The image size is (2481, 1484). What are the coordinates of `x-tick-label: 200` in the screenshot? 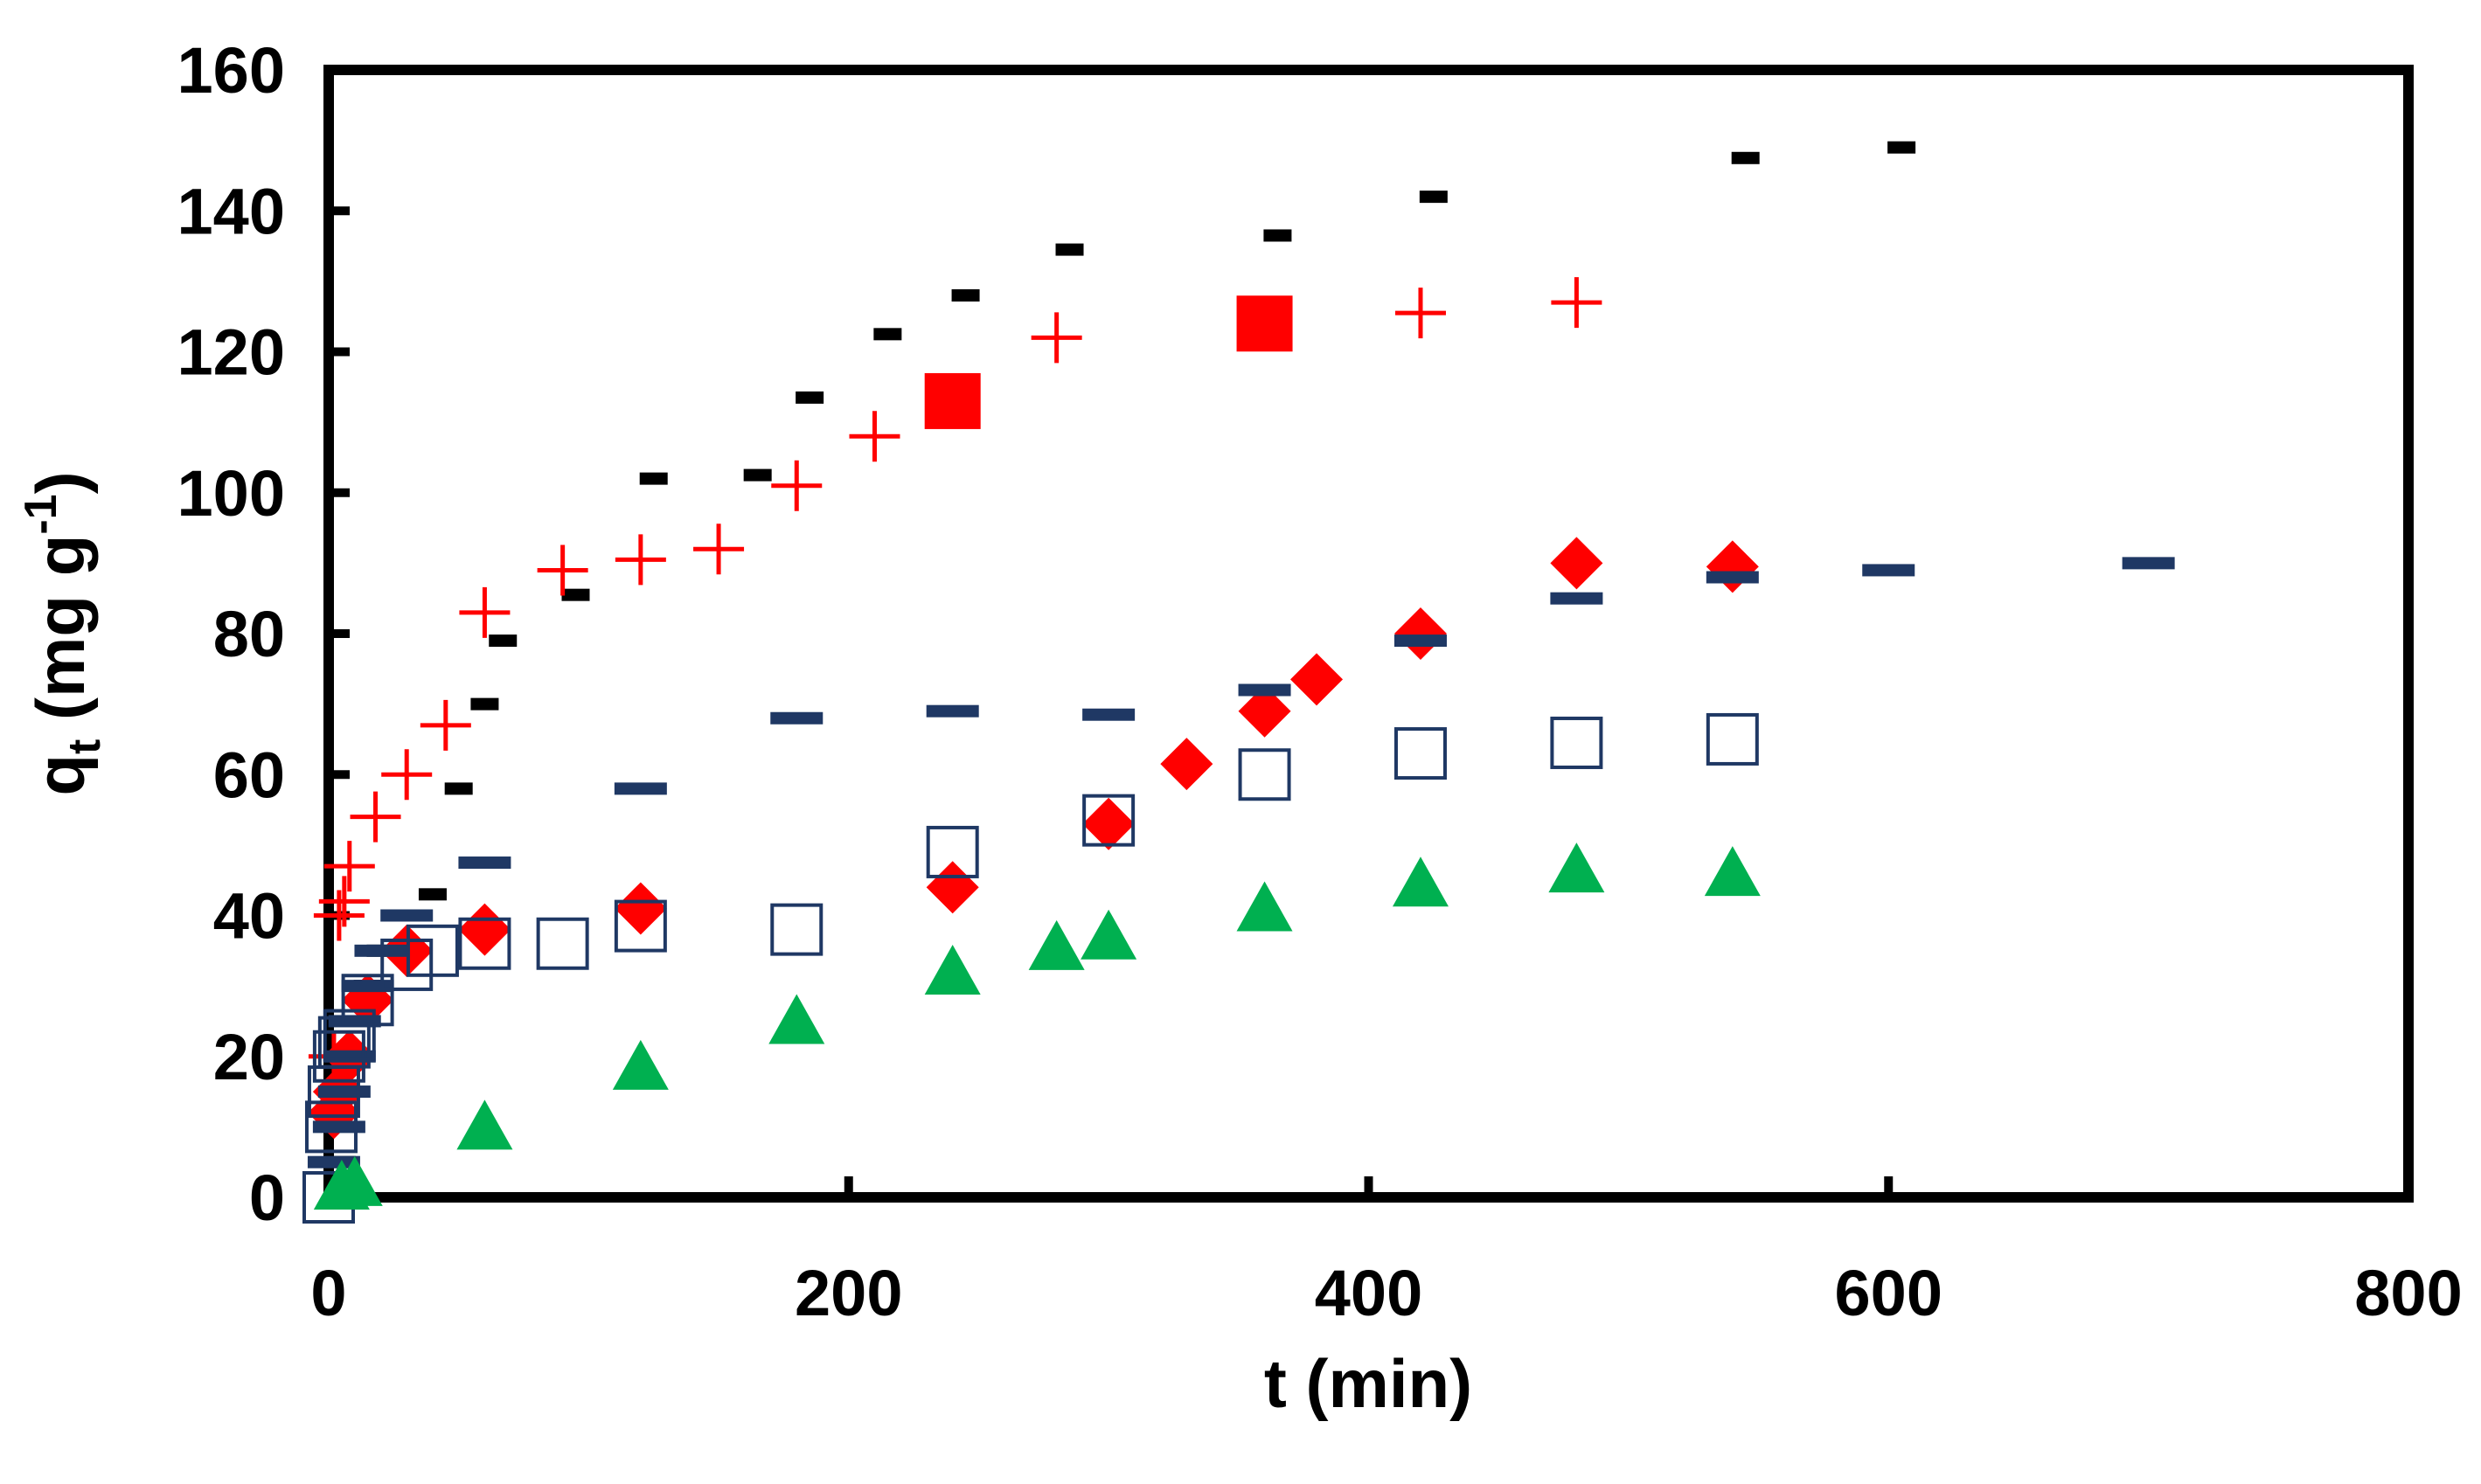 It's located at (848, 1293).